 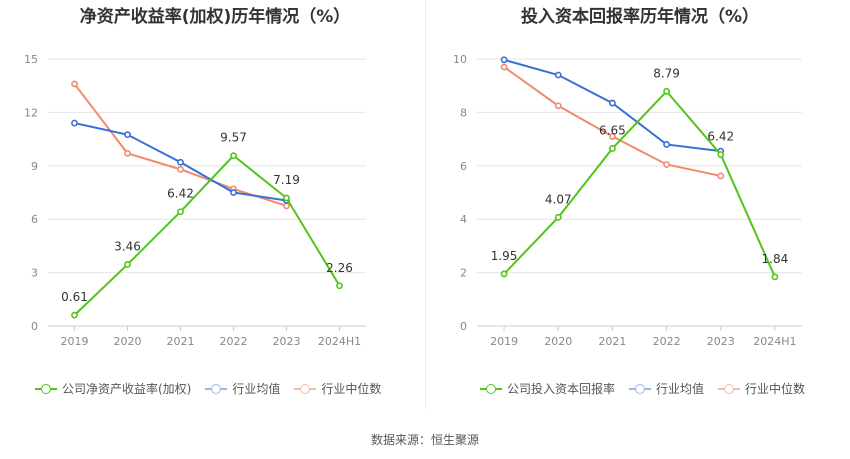 What do you see at coordinates (463, 112) in the screenshot?
I see `y-tick-label: 8` at bounding box center [463, 112].